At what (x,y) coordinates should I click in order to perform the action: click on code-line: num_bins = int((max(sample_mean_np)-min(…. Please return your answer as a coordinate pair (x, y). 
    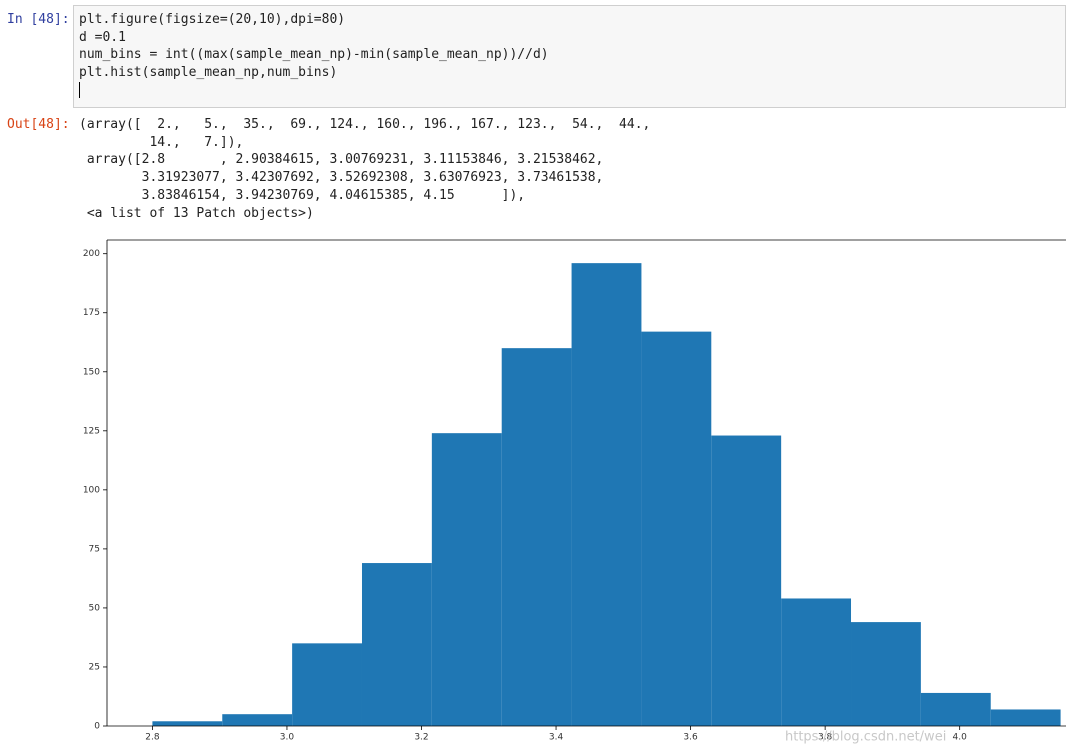
    Looking at the image, I should click on (314, 55).